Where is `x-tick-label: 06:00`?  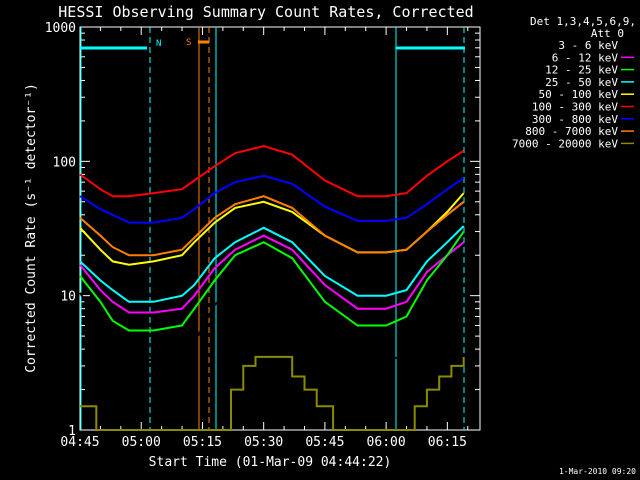
x-tick-label: 06:00 is located at coordinates (386, 442).